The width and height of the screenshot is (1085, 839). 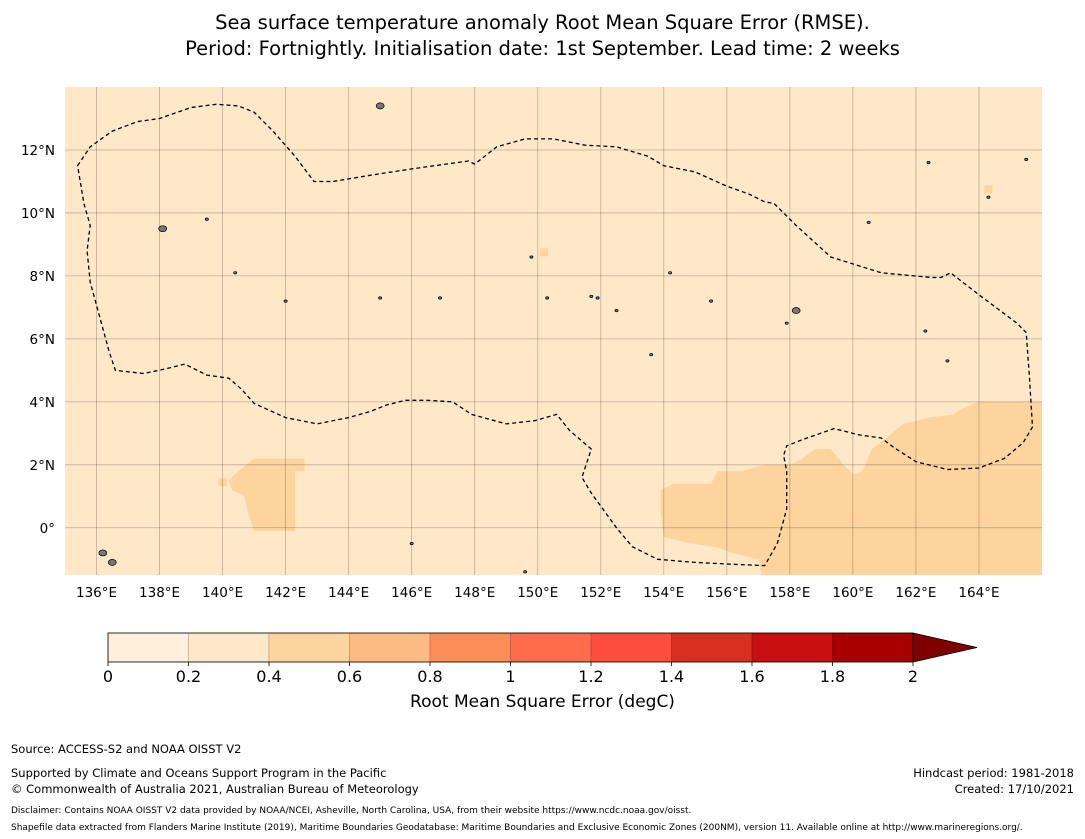 I want to click on colorbar-tick-label: 2, so click(x=913, y=676).